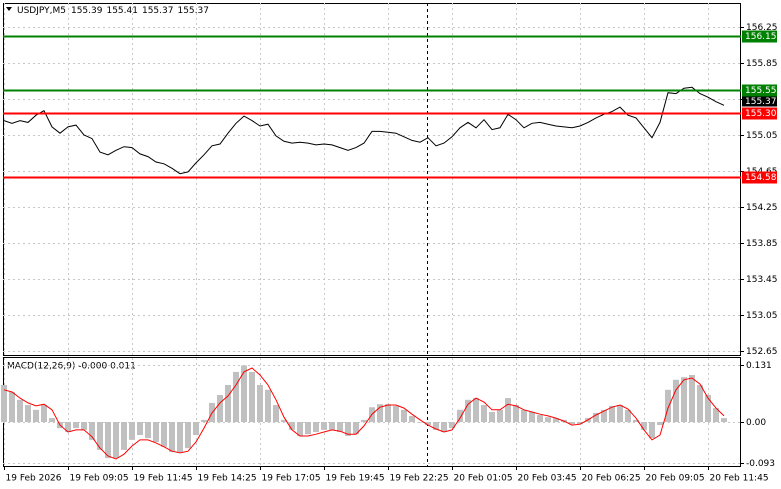  What do you see at coordinates (483, 479) in the screenshot?
I see `x-tick-label: 20 Feb 01:05` at bounding box center [483, 479].